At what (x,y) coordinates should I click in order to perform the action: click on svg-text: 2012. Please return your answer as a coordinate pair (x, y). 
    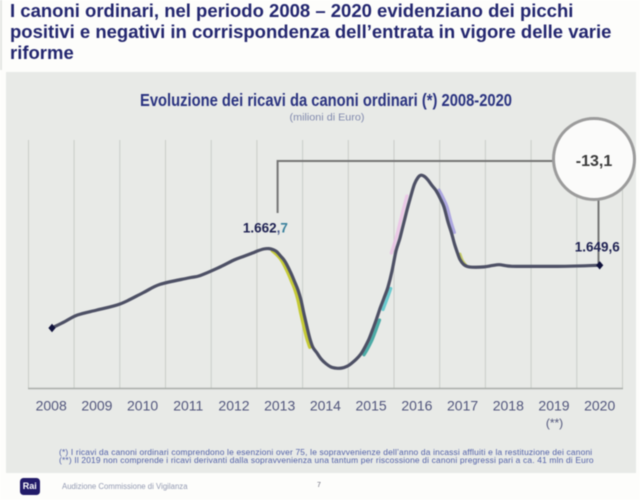
    Looking at the image, I should click on (233, 406).